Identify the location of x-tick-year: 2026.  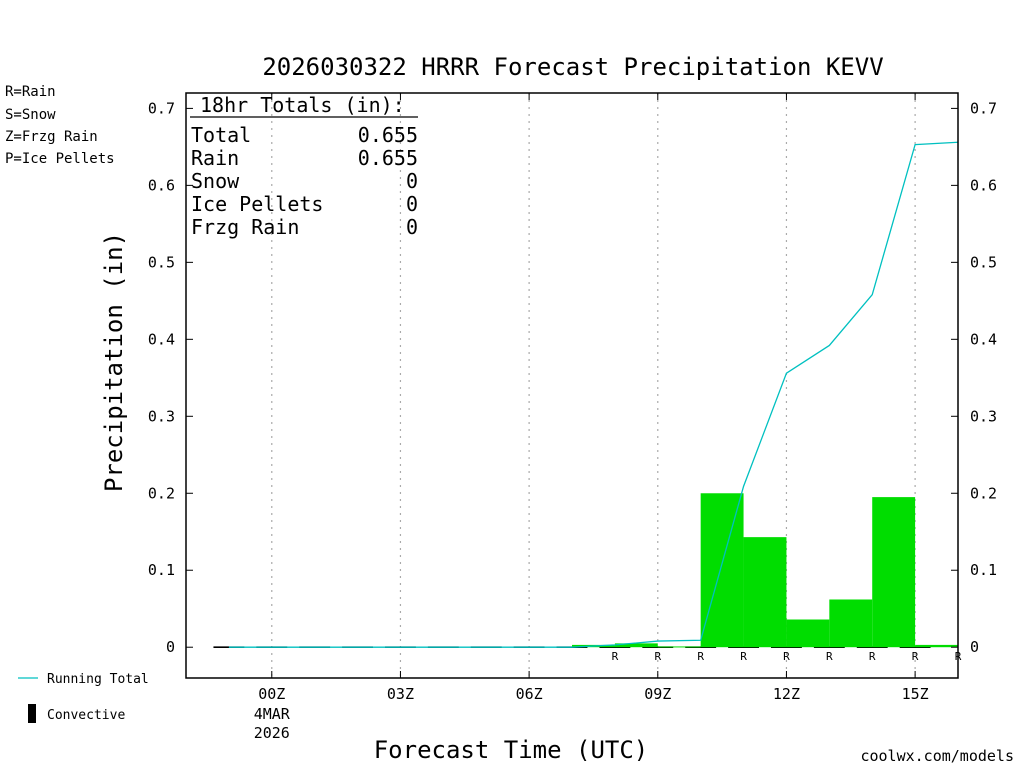
(272, 733).